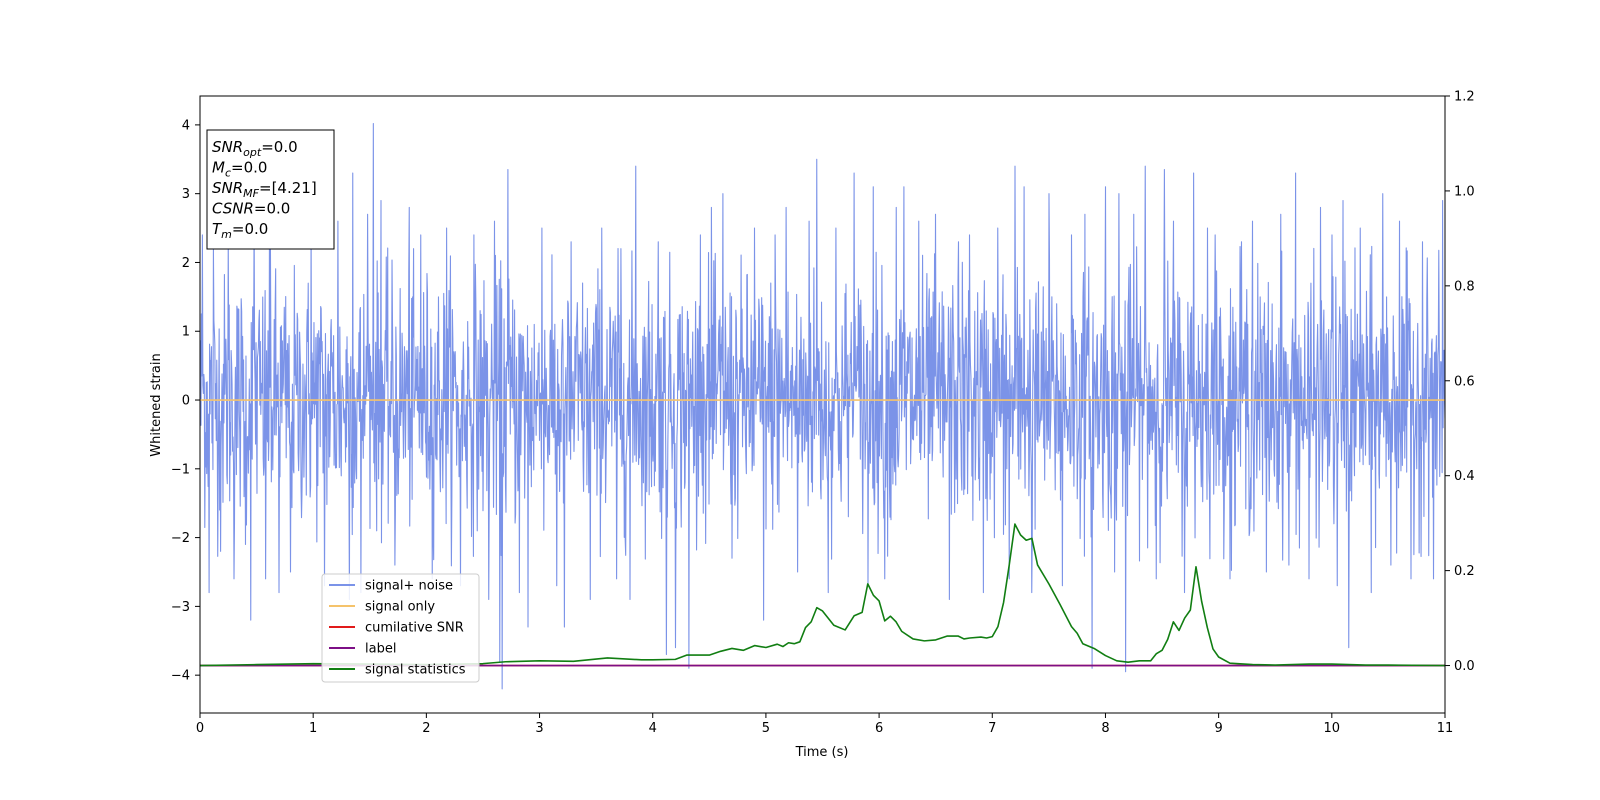 This screenshot has height=800, width=1600. Describe the element at coordinates (415, 670) in the screenshot. I see `legend-label: signal statistics` at that location.